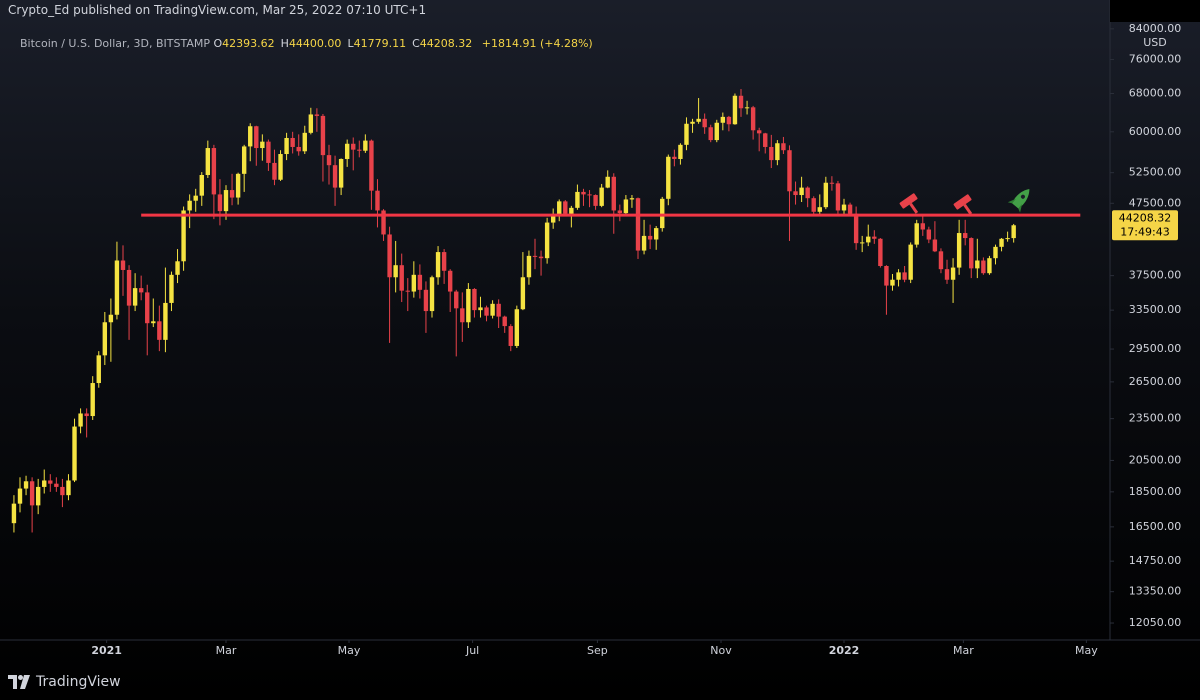  Describe the element at coordinates (416, 43) in the screenshot. I see `ohlc-key: C` at that location.